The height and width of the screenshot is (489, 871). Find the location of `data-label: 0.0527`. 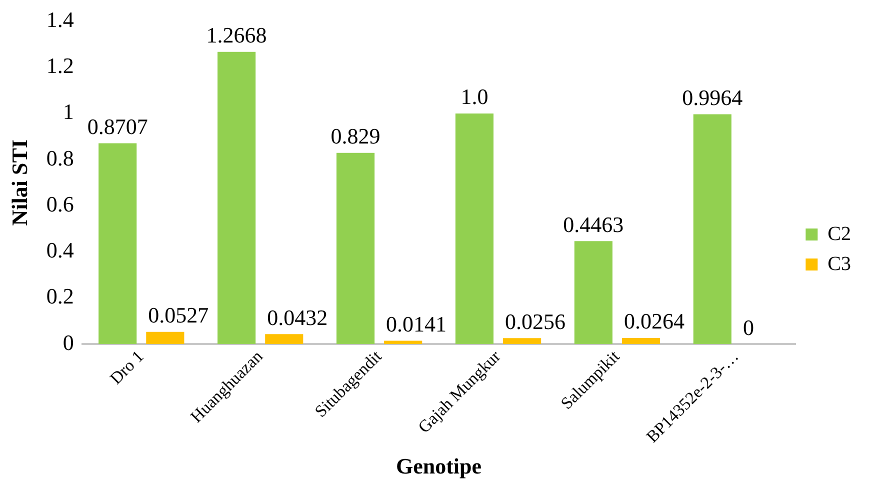

data-label: 0.0527 is located at coordinates (178, 315).